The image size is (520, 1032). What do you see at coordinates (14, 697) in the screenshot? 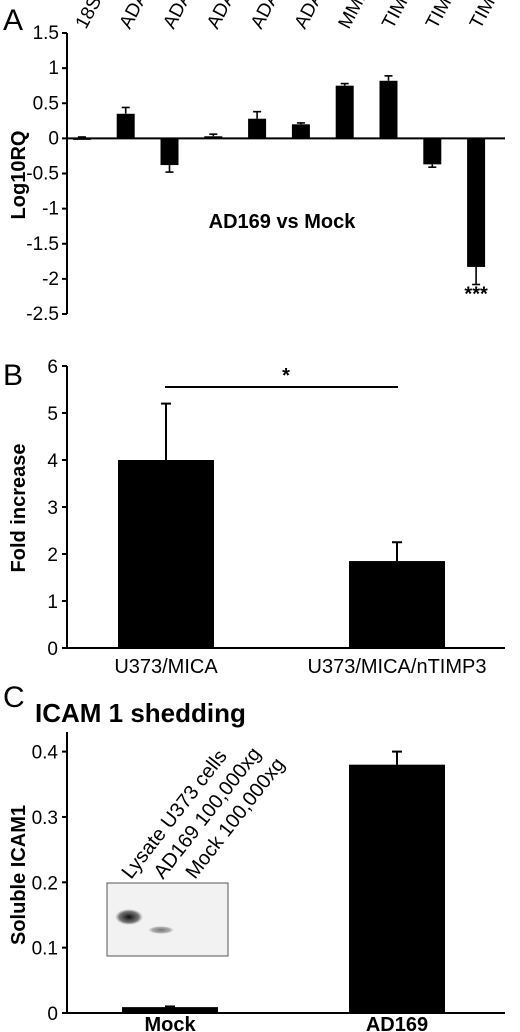
I see `panel-letter-c: C` at bounding box center [14, 697].